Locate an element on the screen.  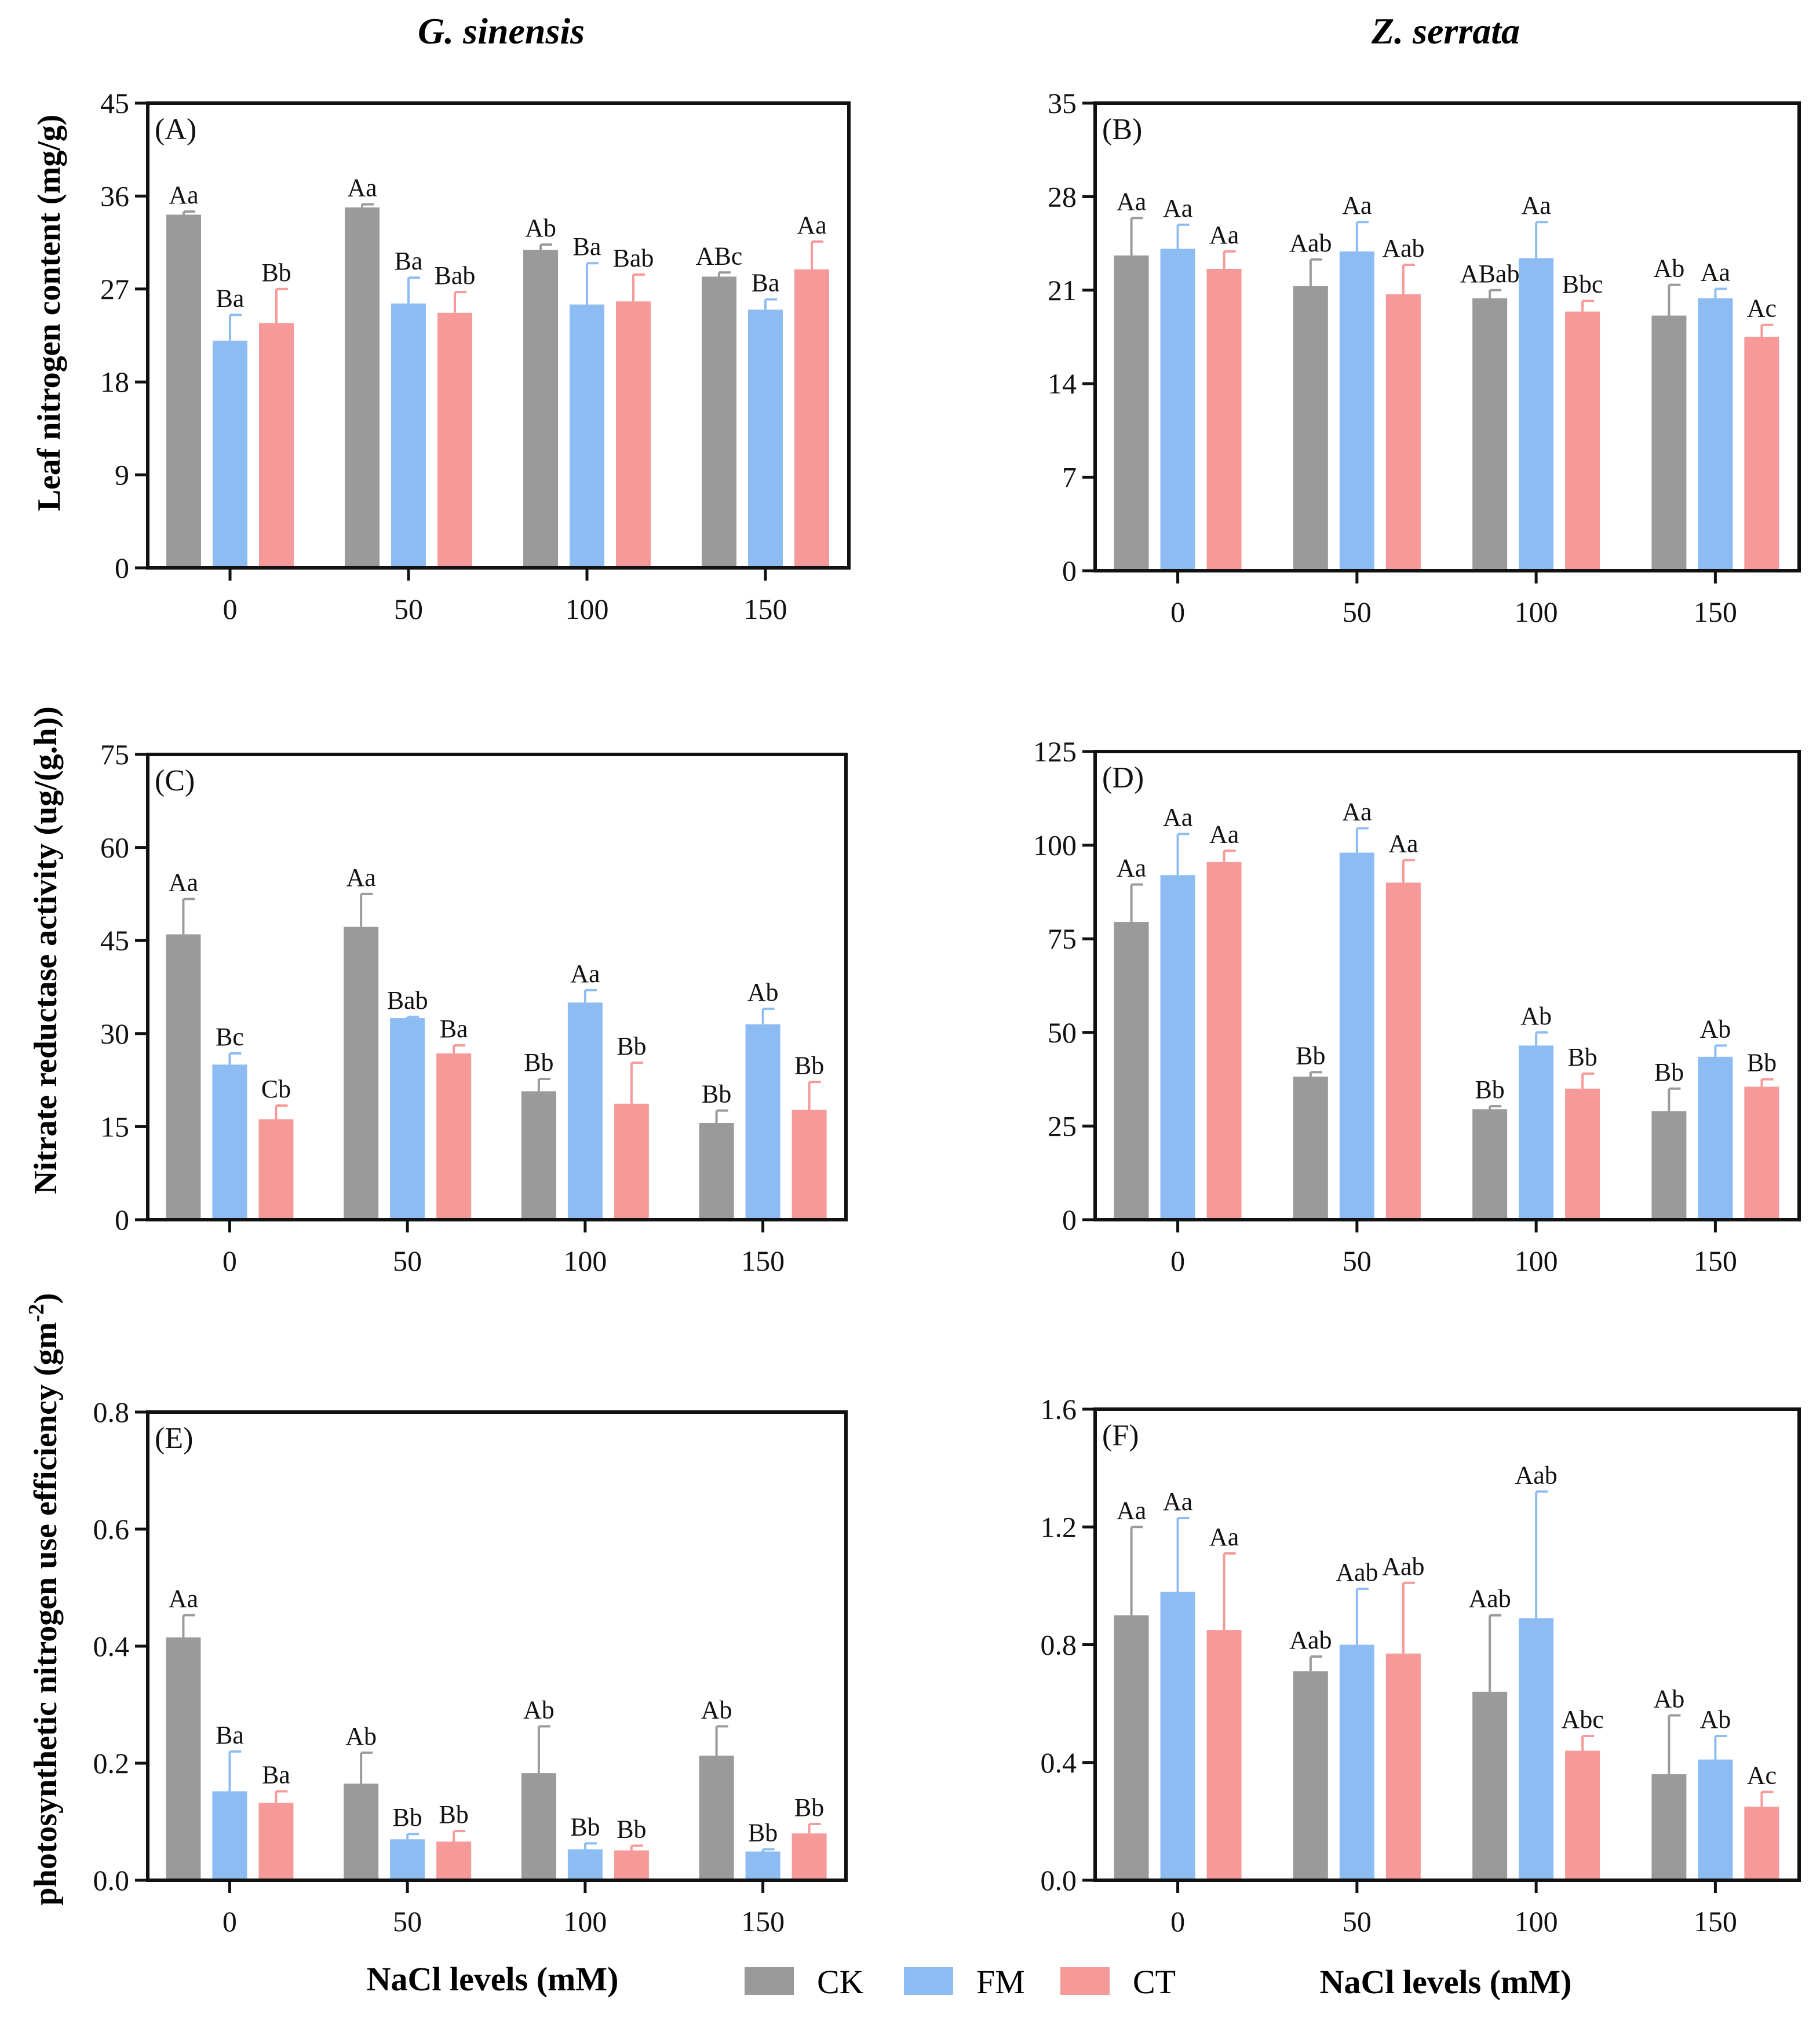
sig-label-c-ct-50: Ba is located at coordinates (454, 1029).